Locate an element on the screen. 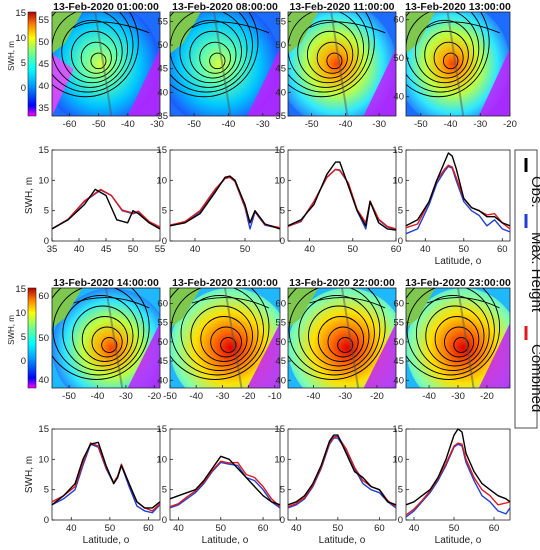 This screenshot has width=540, height=550. y-tick-label: 35 is located at coordinates (280, 116).